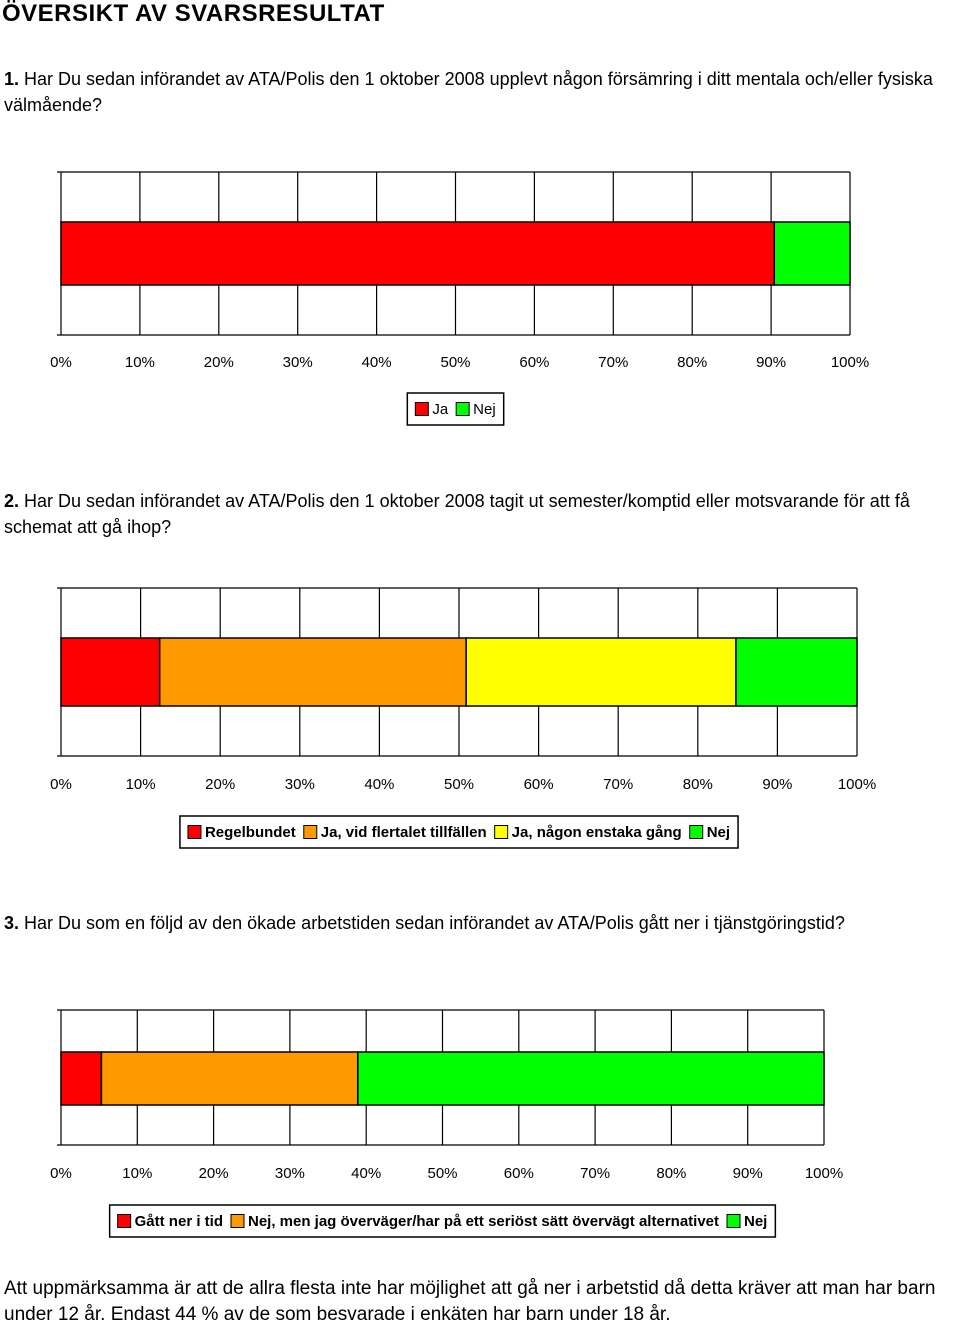  Describe the element at coordinates (12, 501) in the screenshot. I see `question-number: 2.` at that location.